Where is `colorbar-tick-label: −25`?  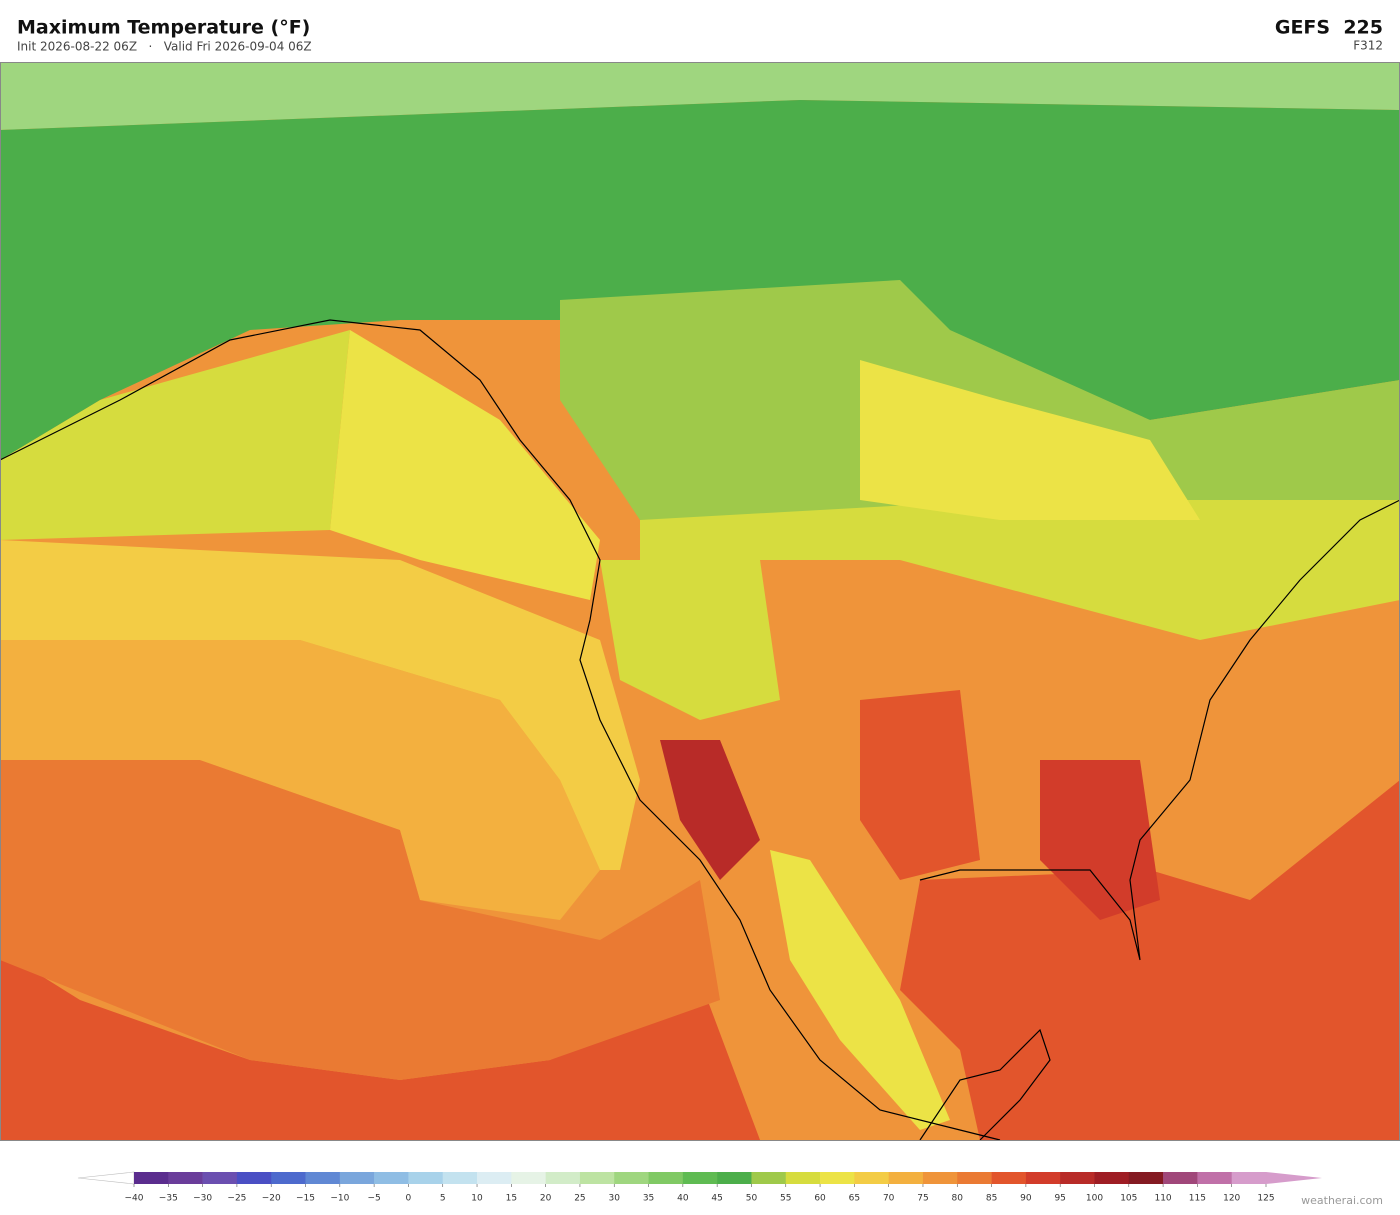
colorbar-tick-label: −25 is located at coordinates (236, 1199).